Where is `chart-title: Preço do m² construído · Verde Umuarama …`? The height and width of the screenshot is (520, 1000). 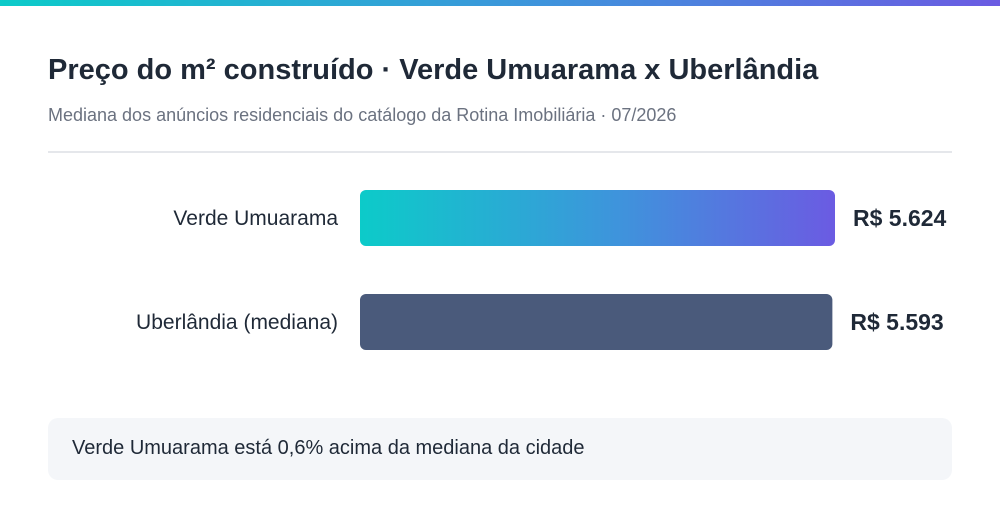 chart-title: Preço do m² construído · Verde Umuarama … is located at coordinates (433, 70).